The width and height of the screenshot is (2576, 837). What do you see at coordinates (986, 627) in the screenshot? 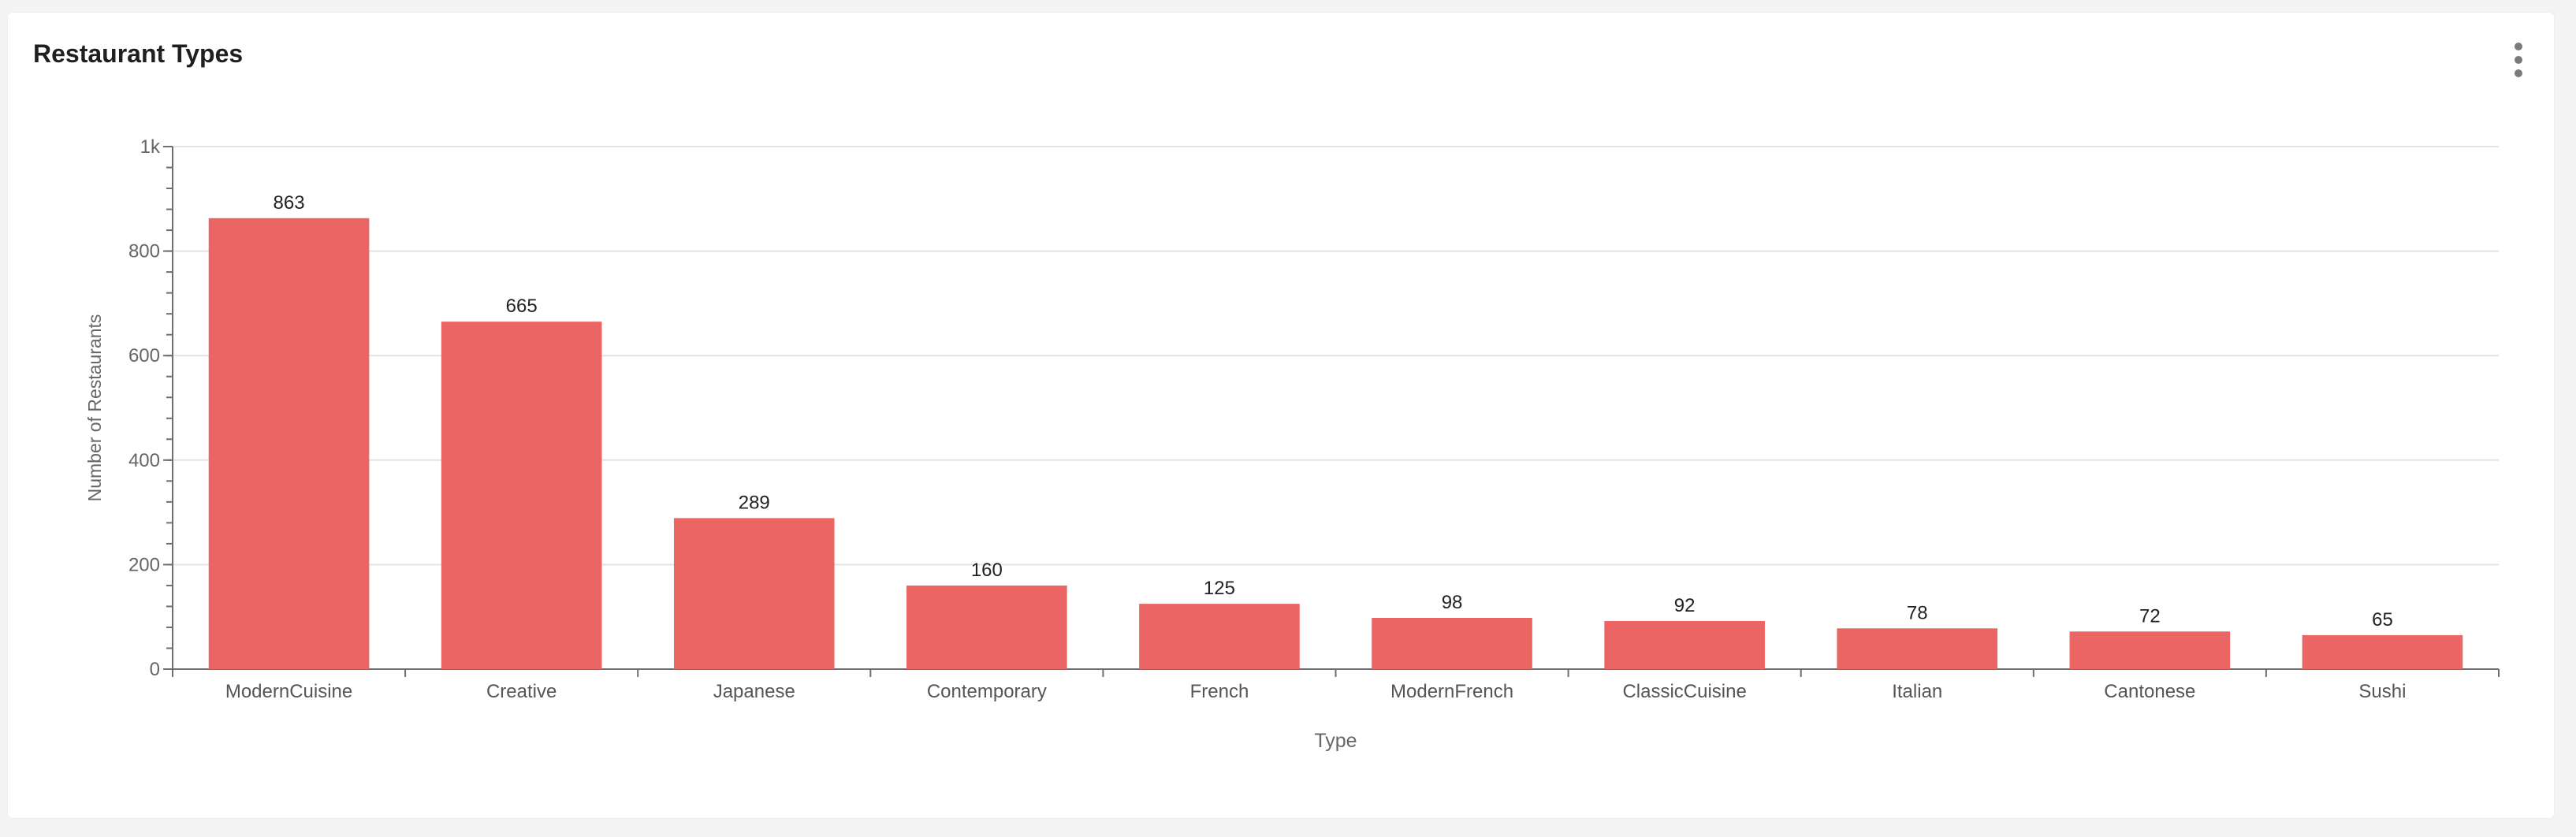
I see `bar-contemporary` at bounding box center [986, 627].